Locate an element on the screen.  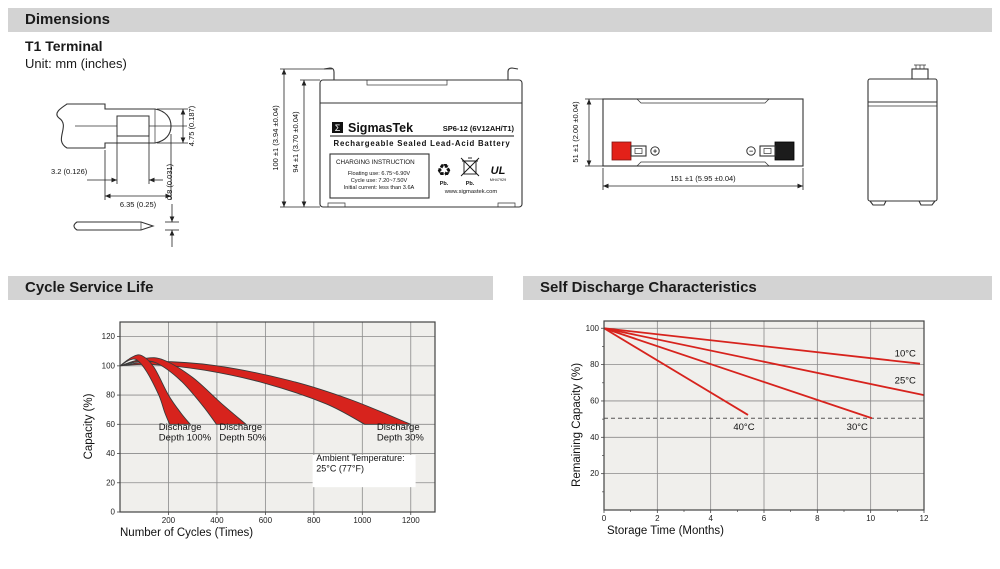
svg-text: 120 is located at coordinates (109, 336).